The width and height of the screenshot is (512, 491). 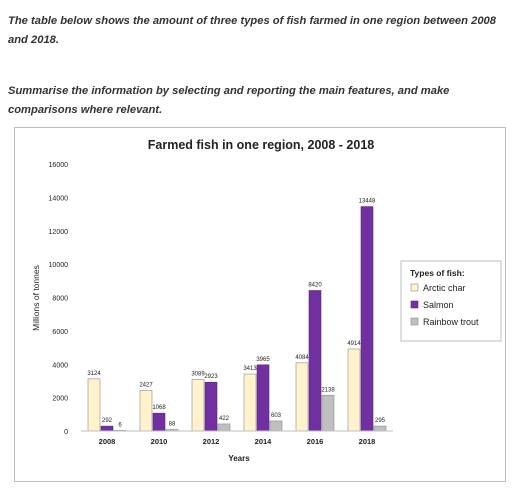 What do you see at coordinates (367, 441) in the screenshot?
I see `x-tick-label: 2018` at bounding box center [367, 441].